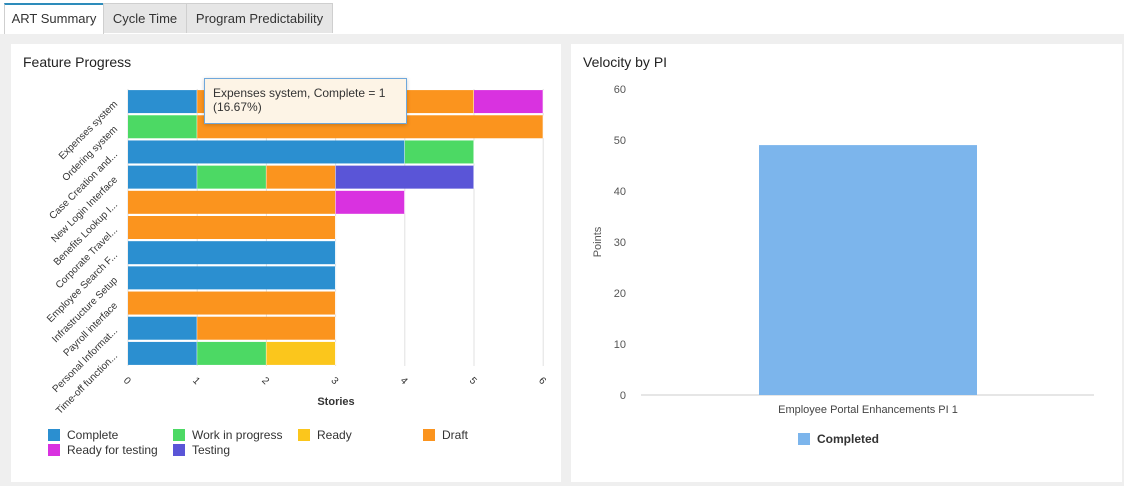  Describe the element at coordinates (266, 328) in the screenshot. I see `bar-personal-informat-draft` at that location.